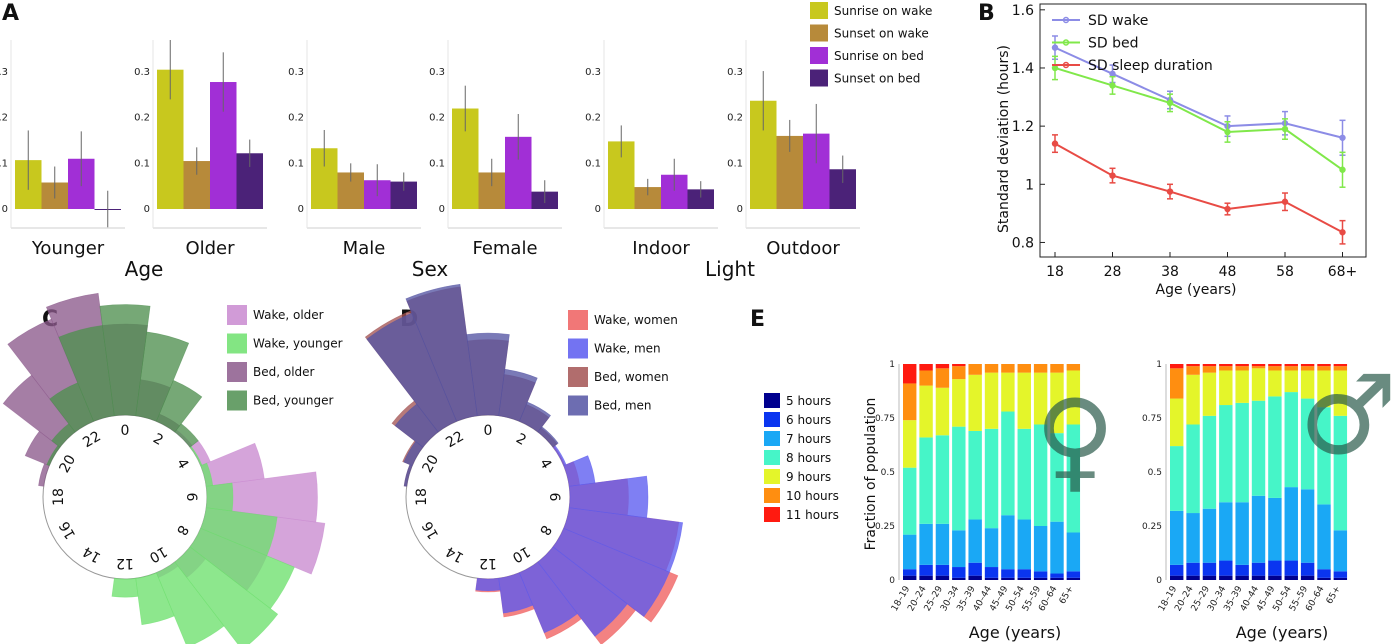  I want to click on legend-label: Sunrise on wake, so click(883, 11).